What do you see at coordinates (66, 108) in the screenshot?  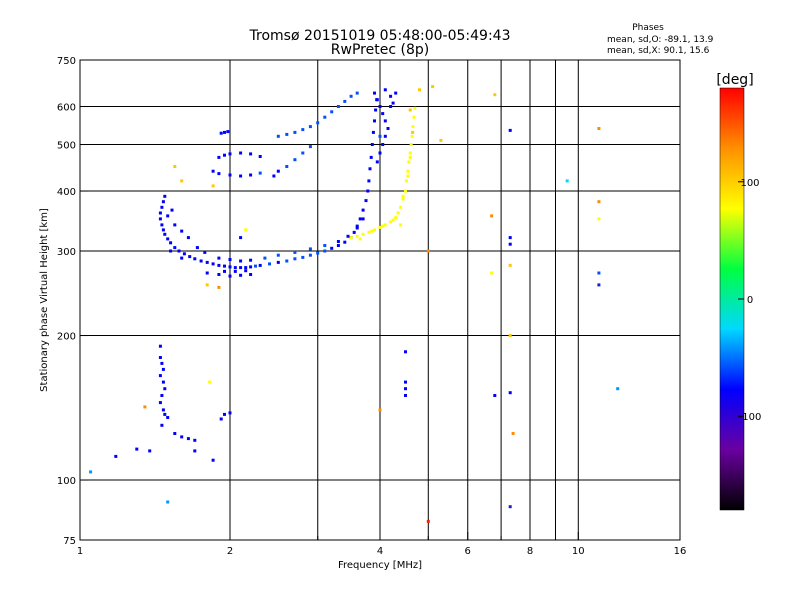 I see `y-tick-label: 600` at bounding box center [66, 108].